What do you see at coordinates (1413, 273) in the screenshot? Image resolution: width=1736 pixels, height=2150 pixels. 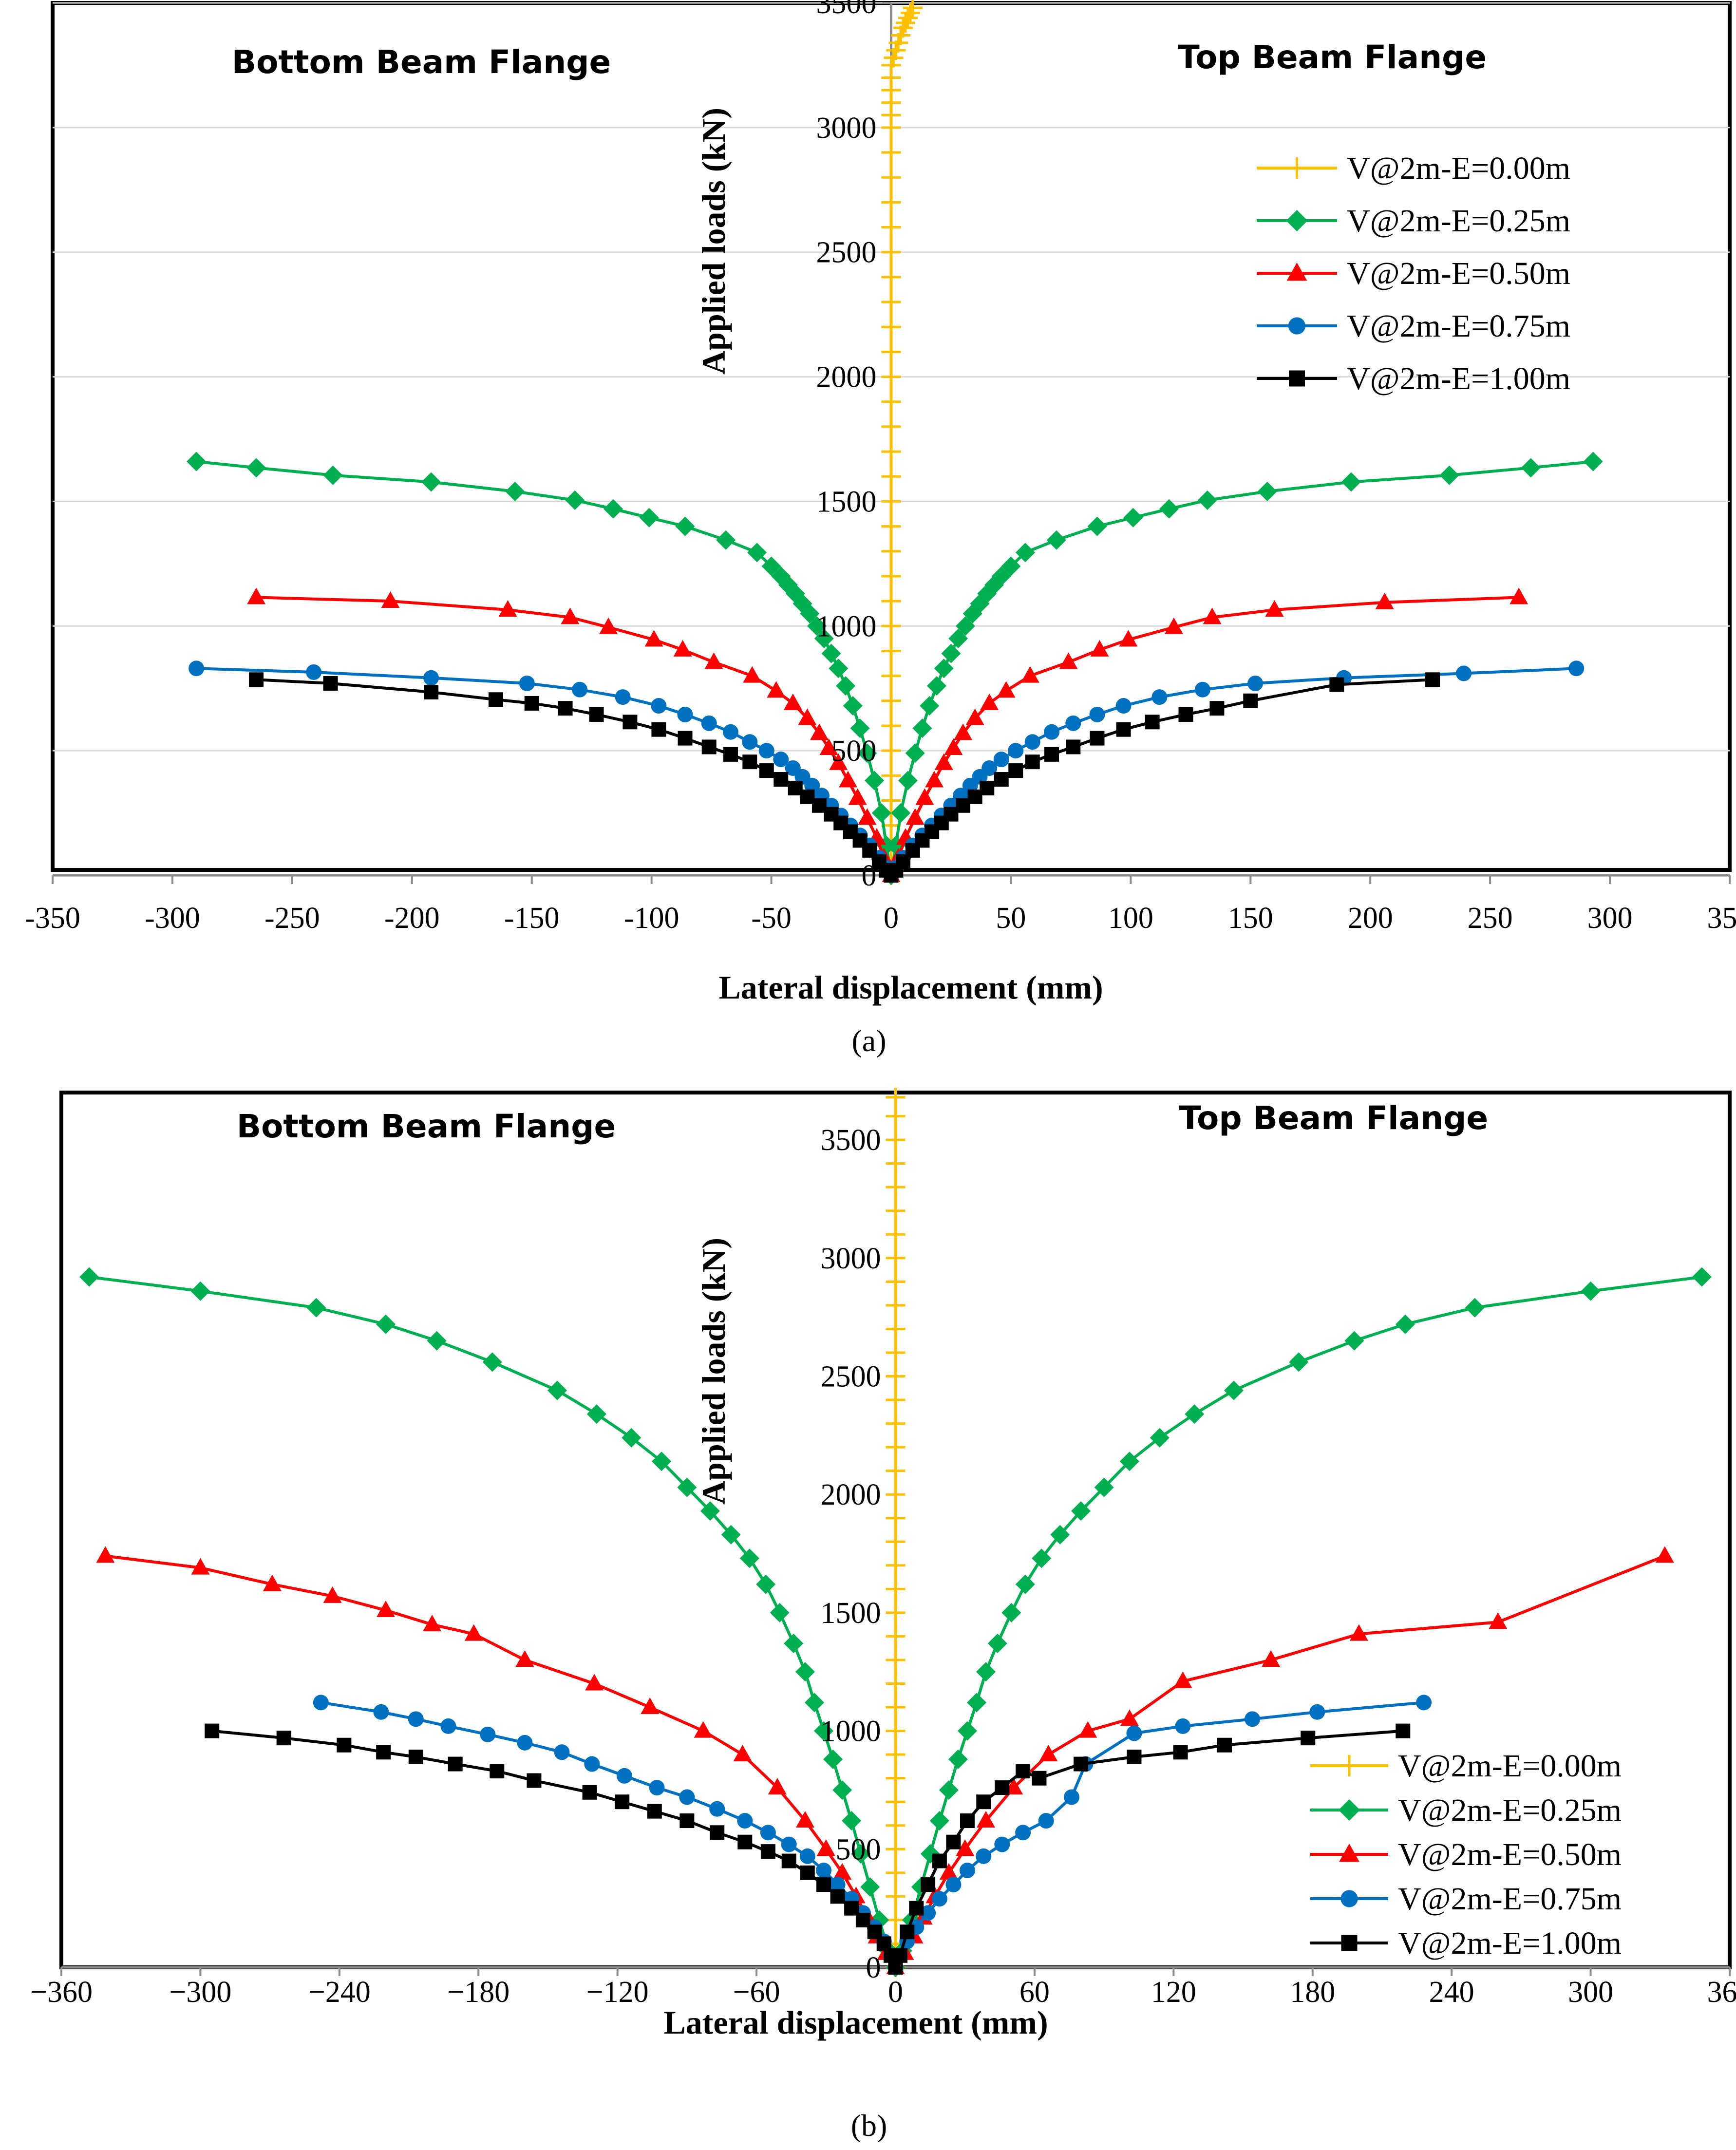 I see `legend-item: V@2m-E=0.50m` at bounding box center [1413, 273].